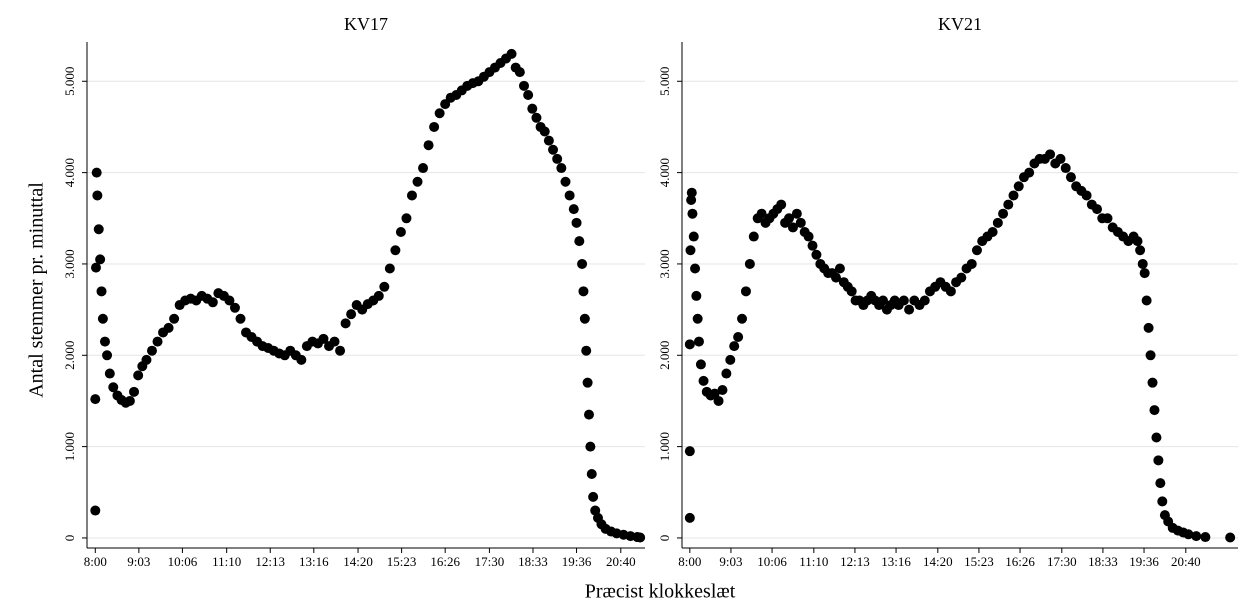  I want to click on y-tick-label: 3.000, so click(69, 263).